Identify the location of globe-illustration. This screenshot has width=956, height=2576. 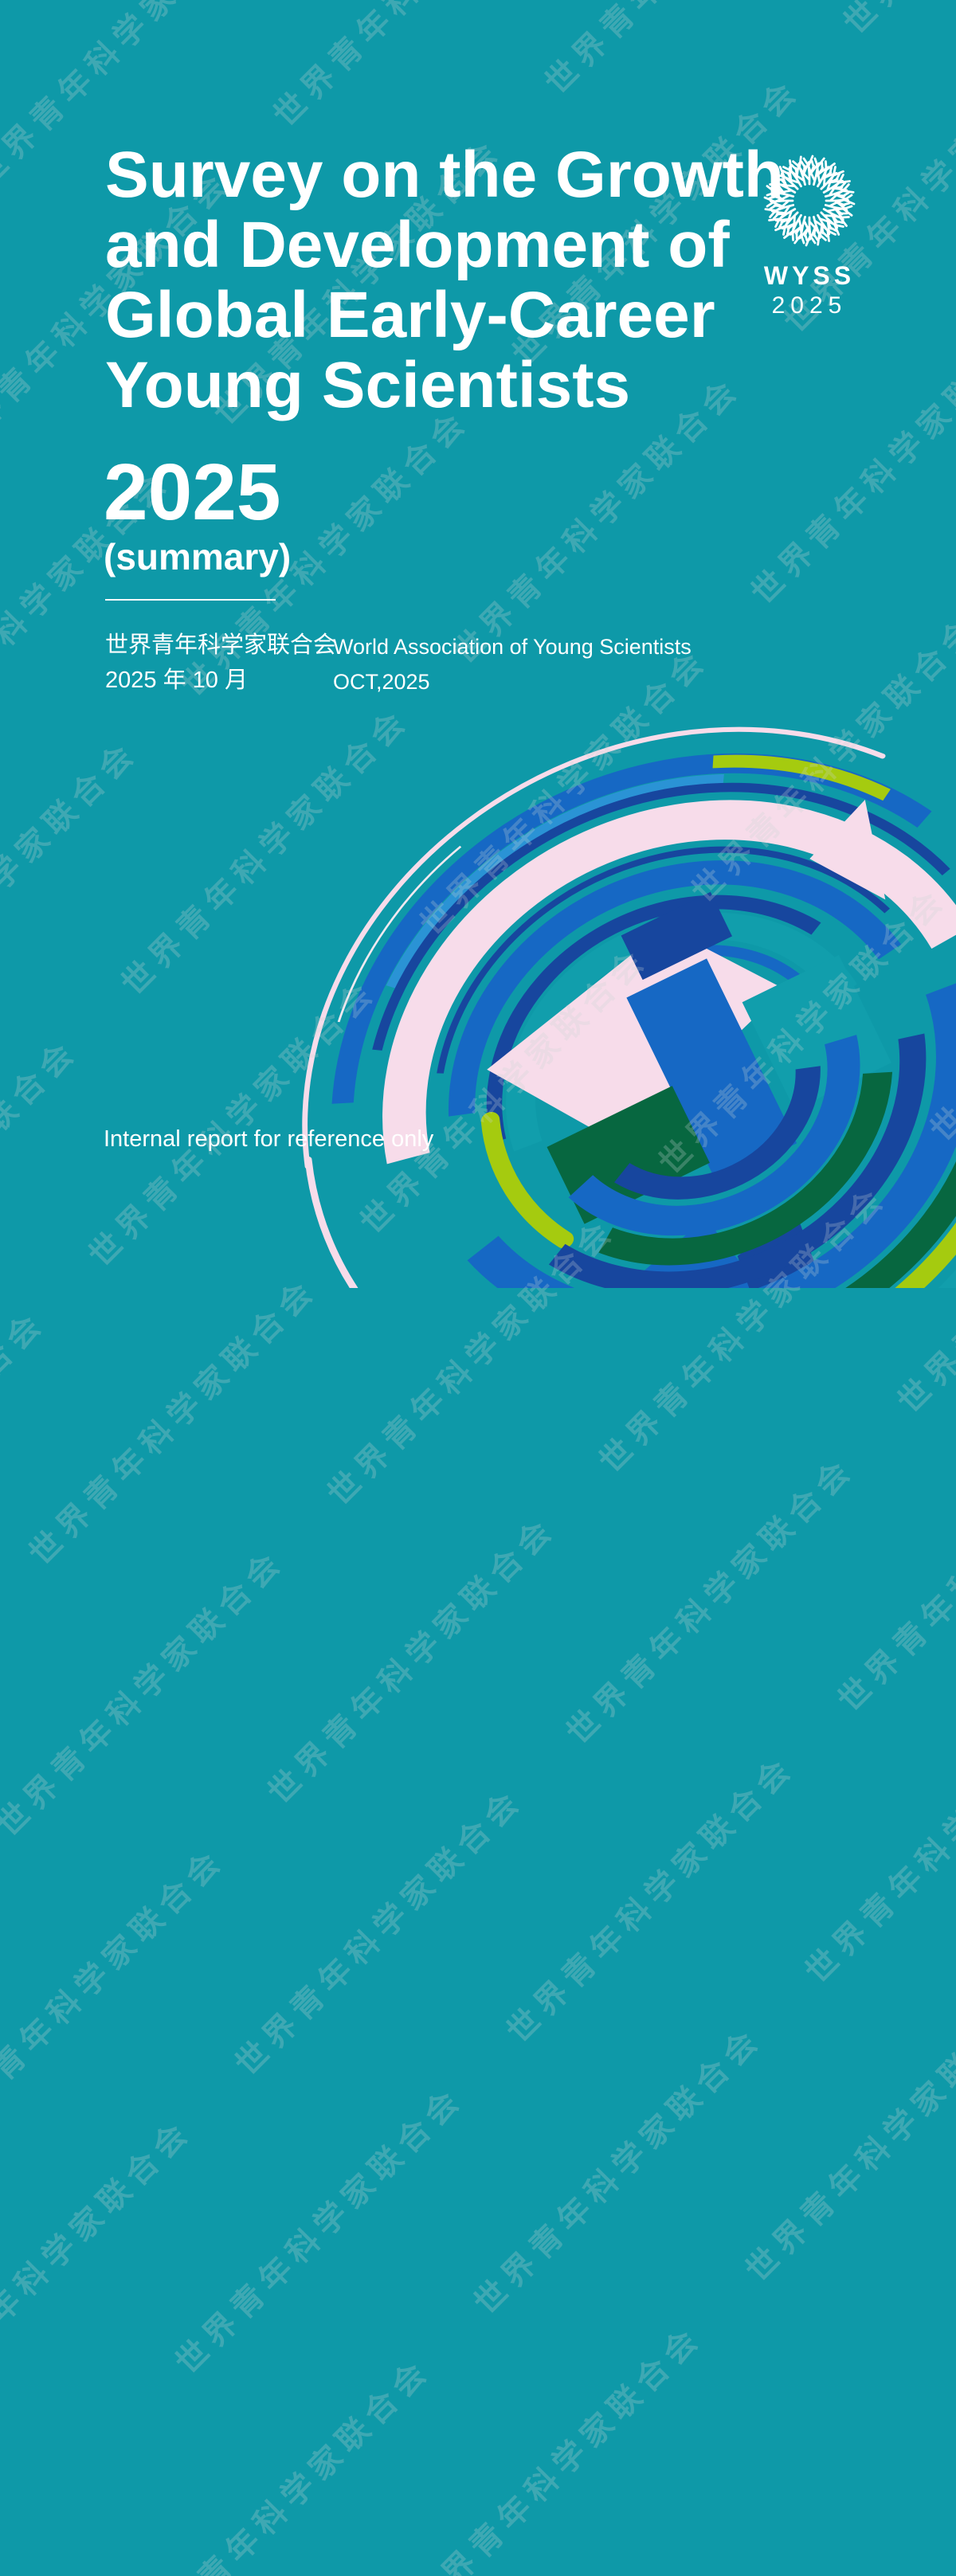
(629, 1007).